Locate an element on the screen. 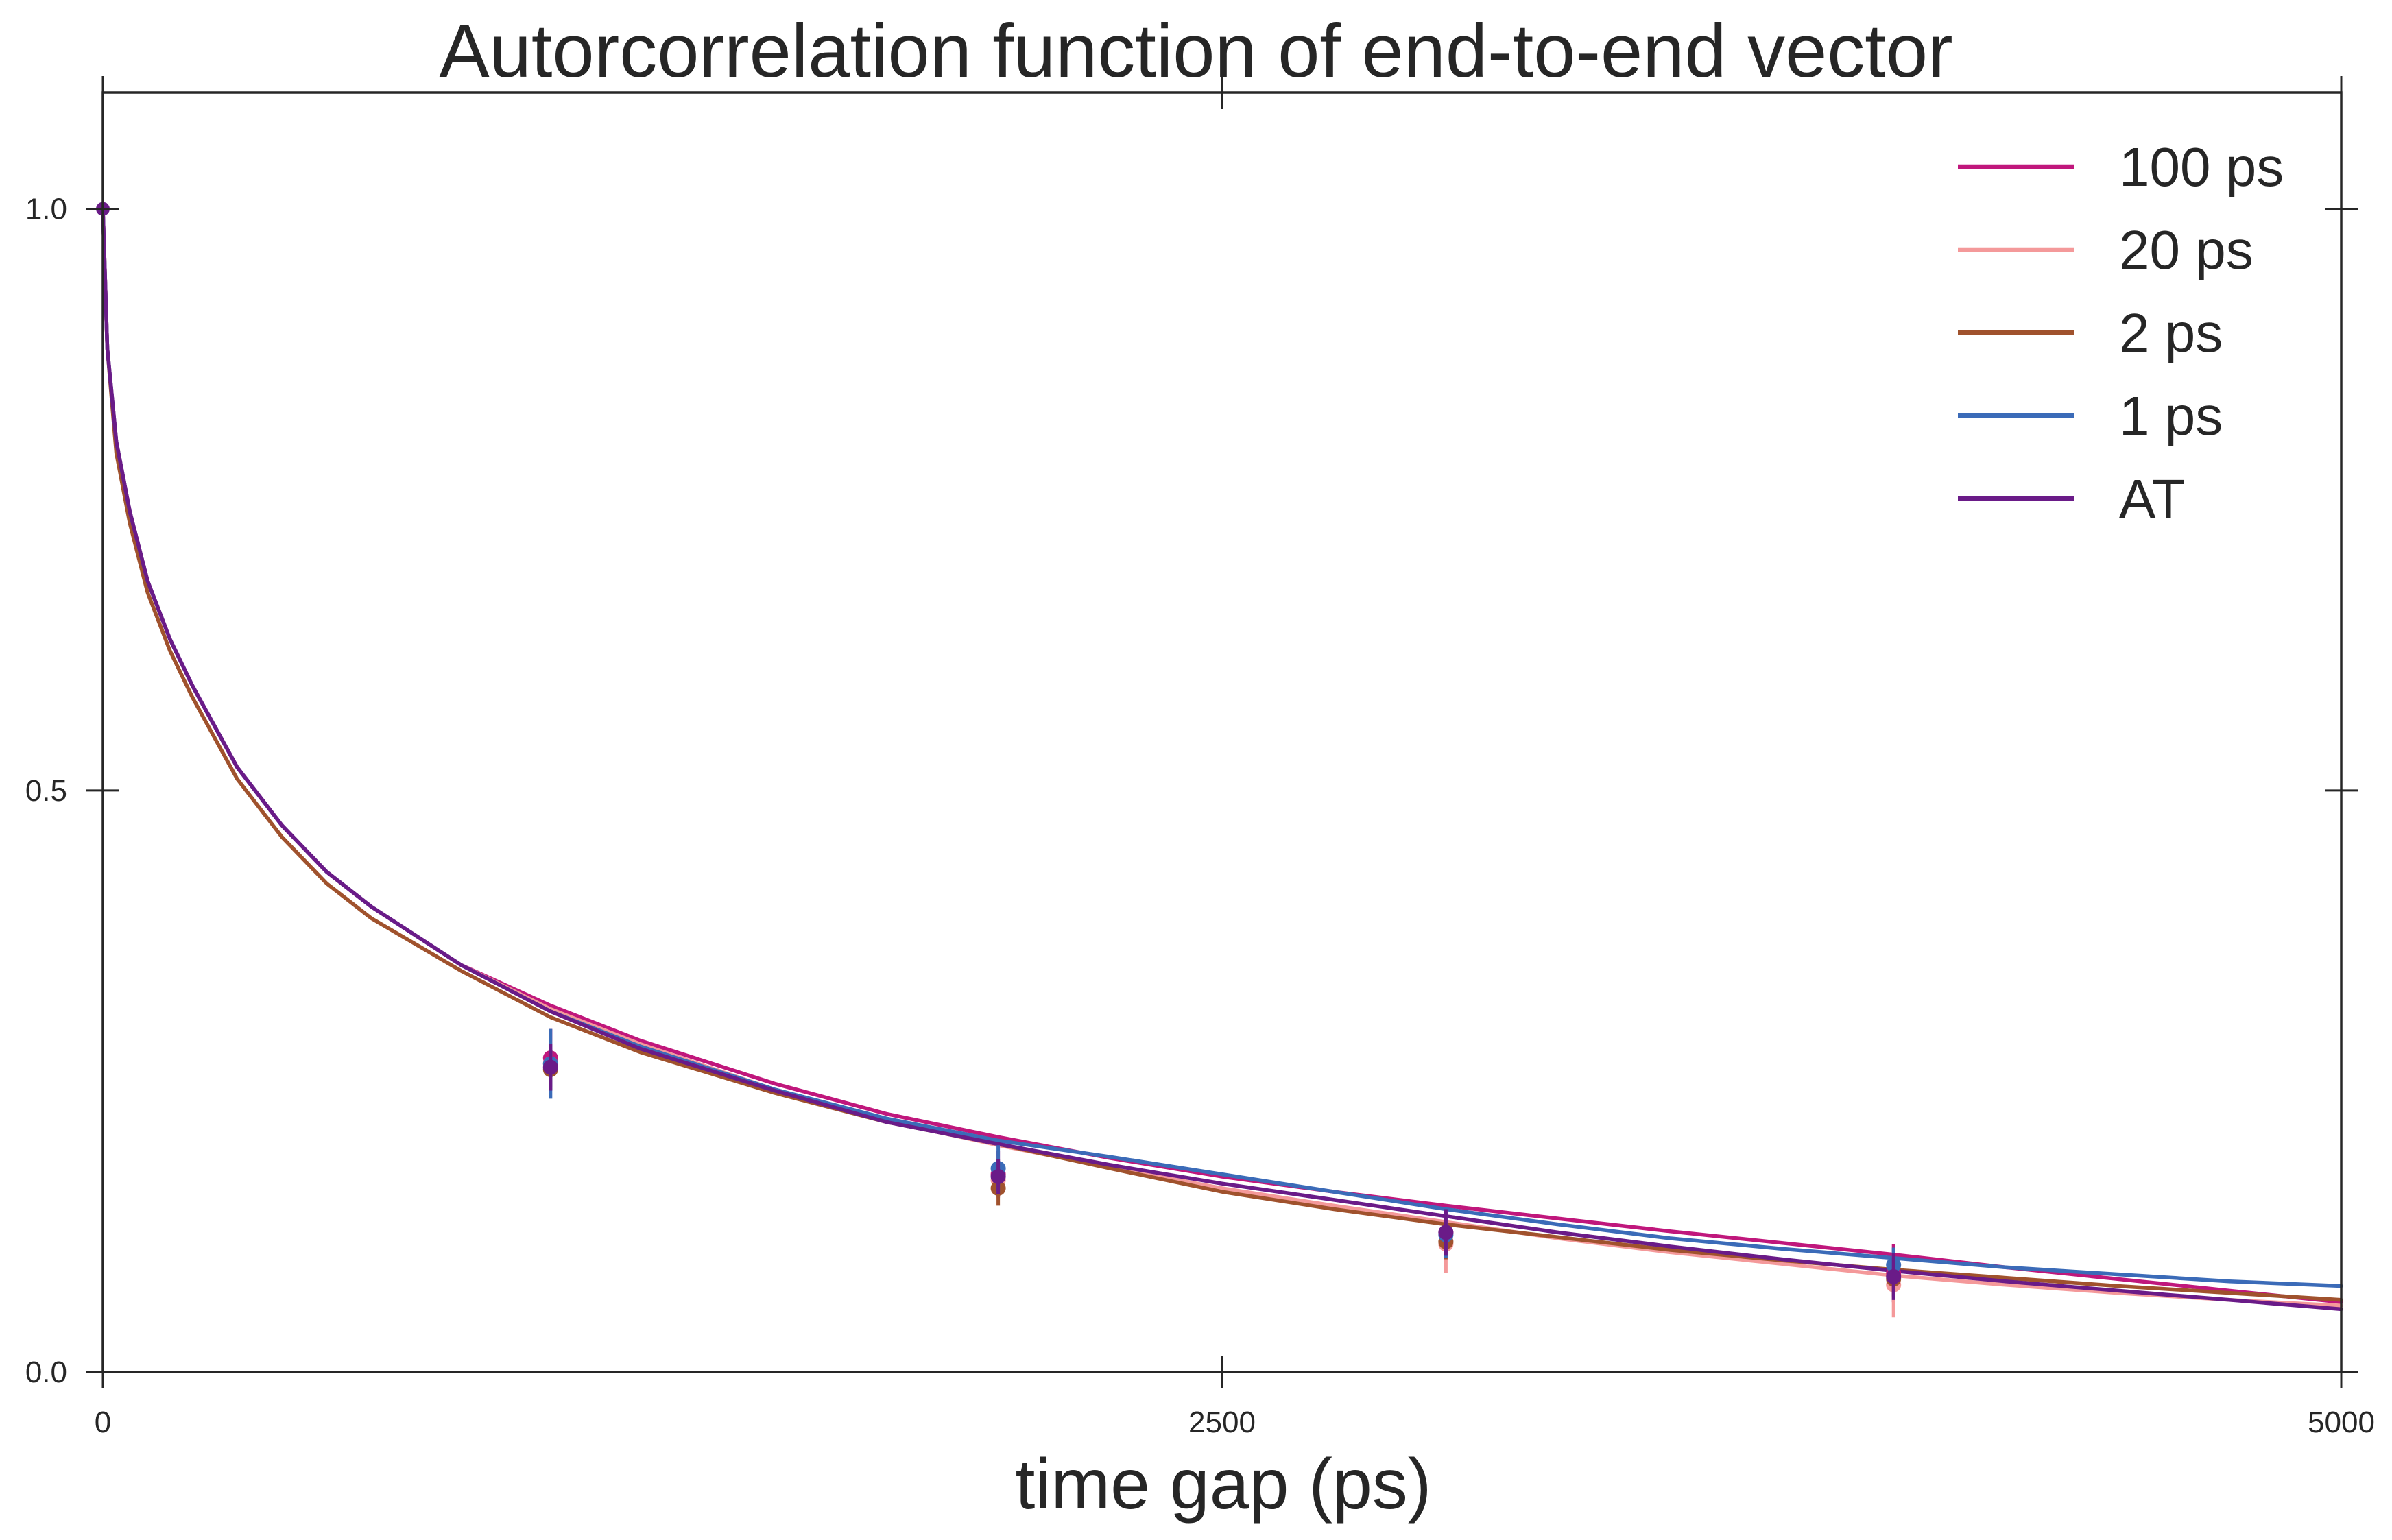 This screenshot has height=1540, width=2392. x-tick-label: 2500 is located at coordinates (1222, 1423).